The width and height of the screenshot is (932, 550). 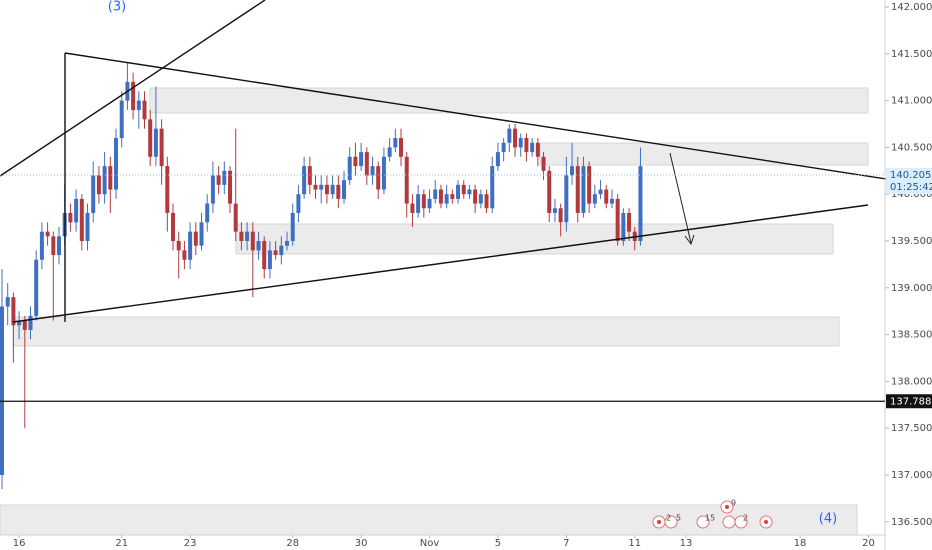 What do you see at coordinates (634, 543) in the screenshot?
I see `x-tick-label: 11` at bounding box center [634, 543].